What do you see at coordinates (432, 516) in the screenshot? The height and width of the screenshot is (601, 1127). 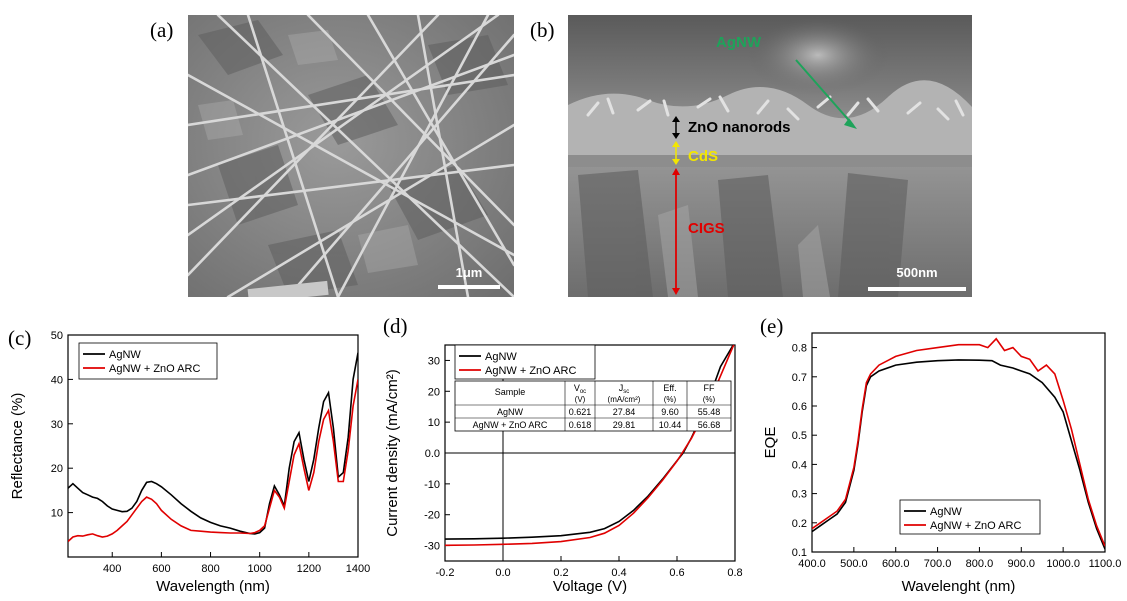 I see `y-tick-label: -20` at bounding box center [432, 516].